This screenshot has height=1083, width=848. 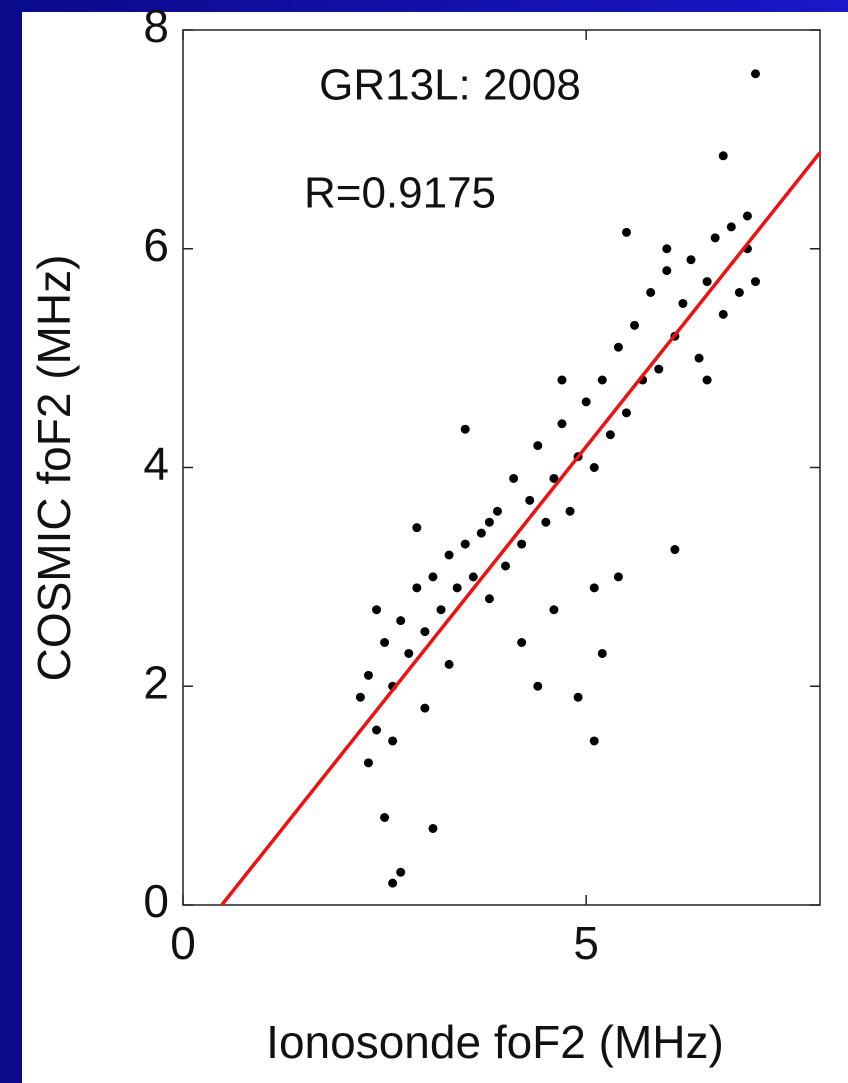 I want to click on x-axis-label: Ionosonde foF2 (MHz), so click(x=495, y=1042).